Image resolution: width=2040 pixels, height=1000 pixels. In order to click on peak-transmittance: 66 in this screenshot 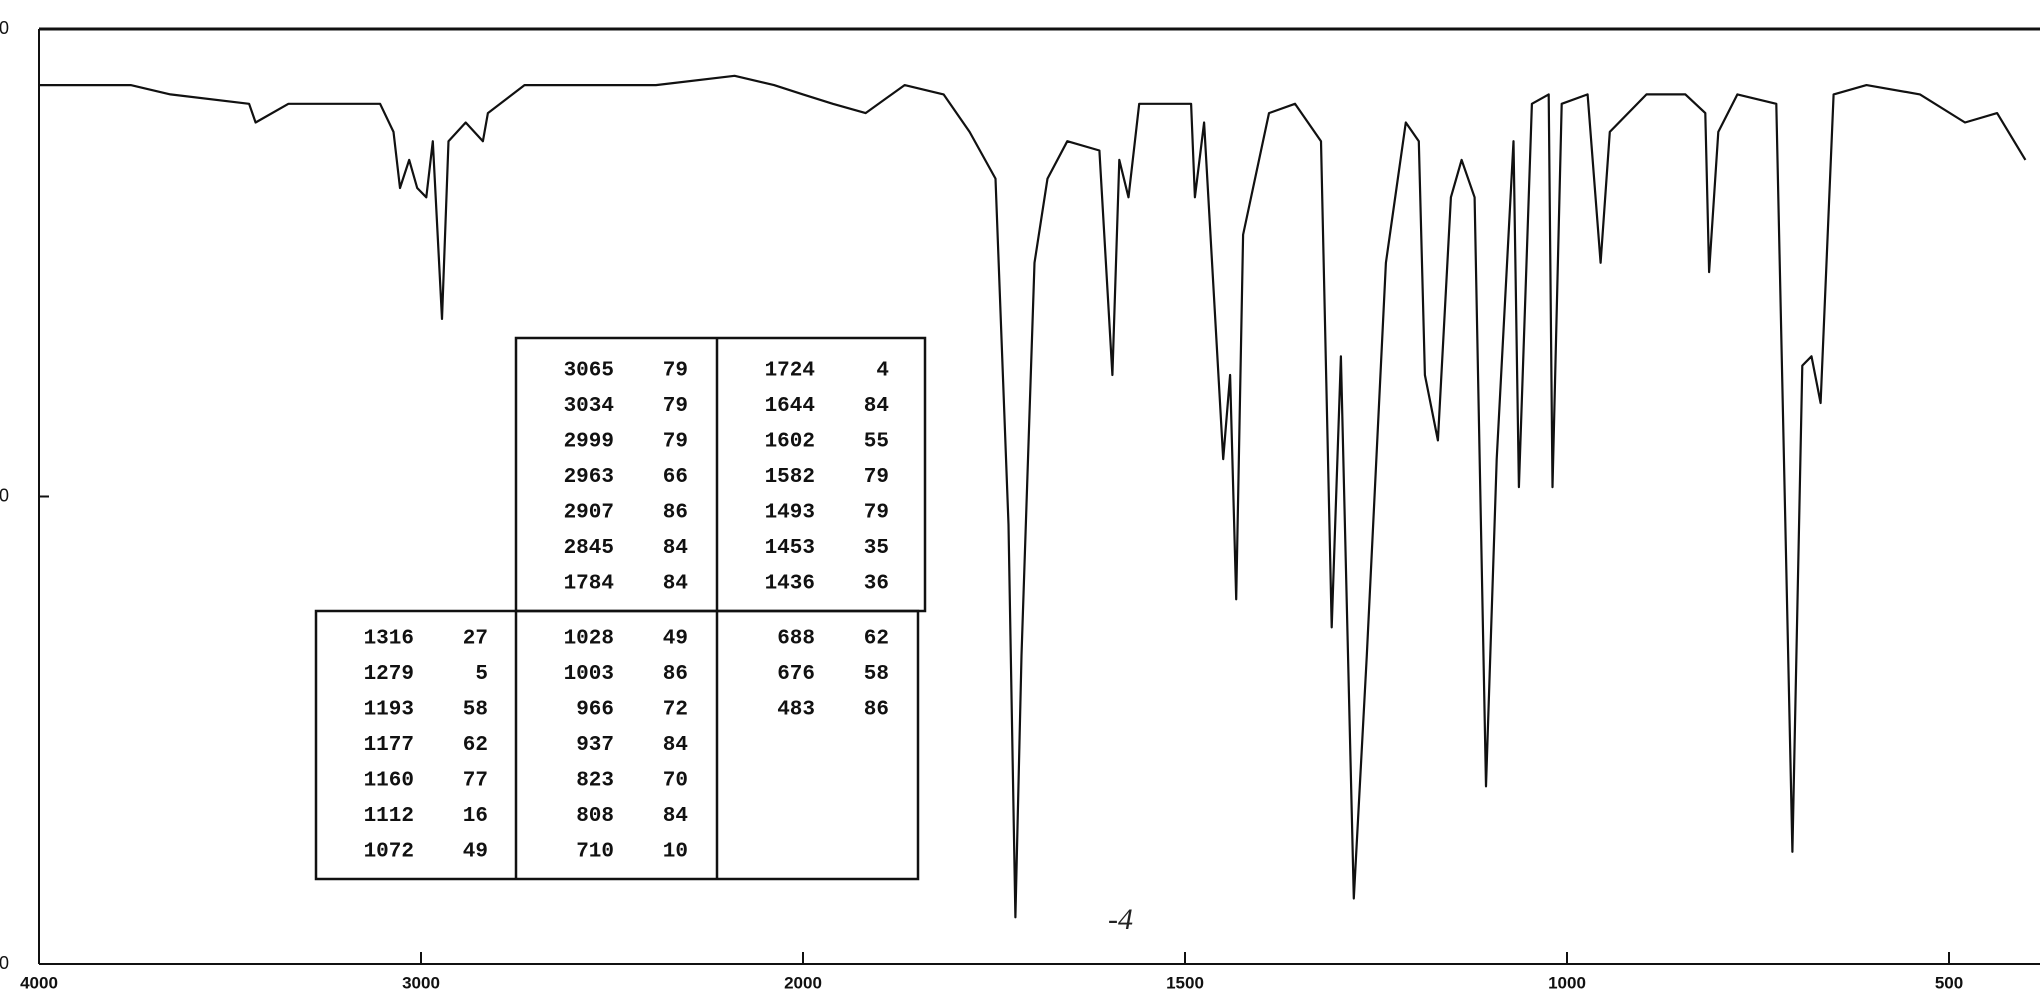, I will do `click(675, 477)`.